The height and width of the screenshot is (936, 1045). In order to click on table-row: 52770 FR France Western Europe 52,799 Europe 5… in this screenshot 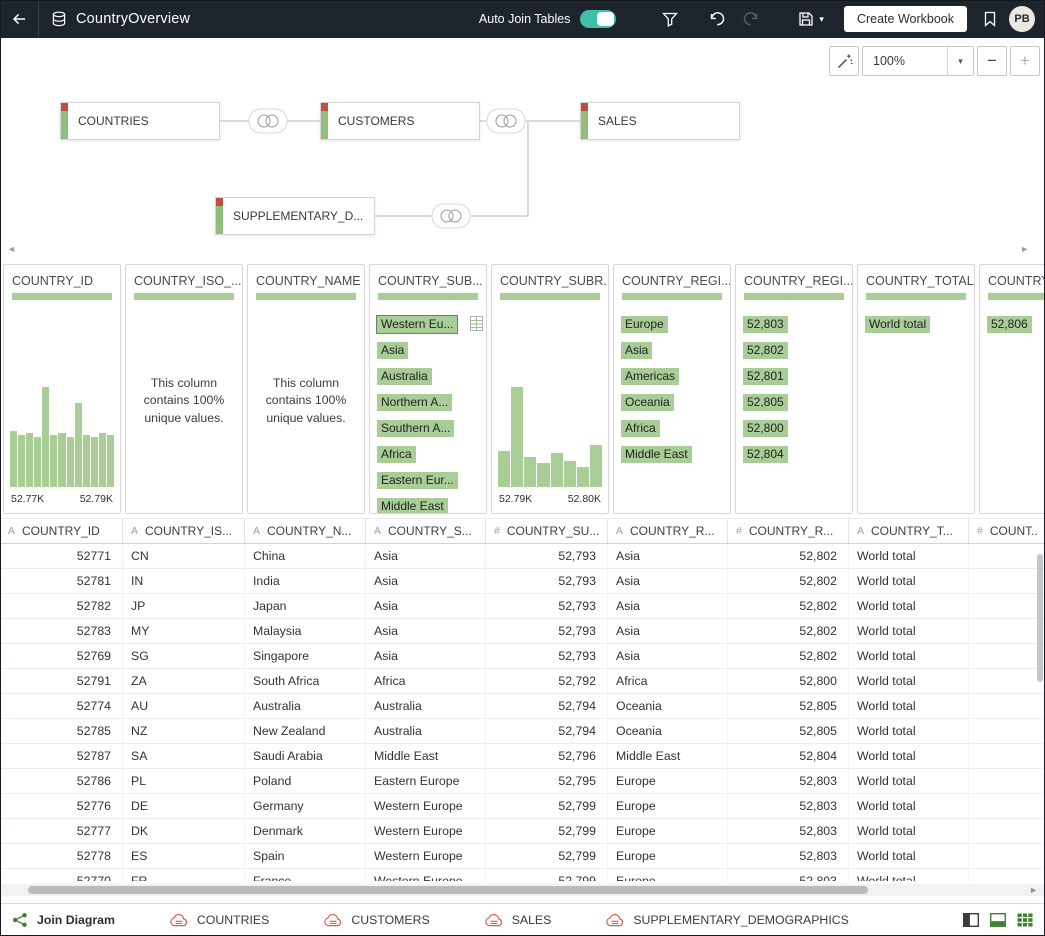, I will do `click(522, 875)`.